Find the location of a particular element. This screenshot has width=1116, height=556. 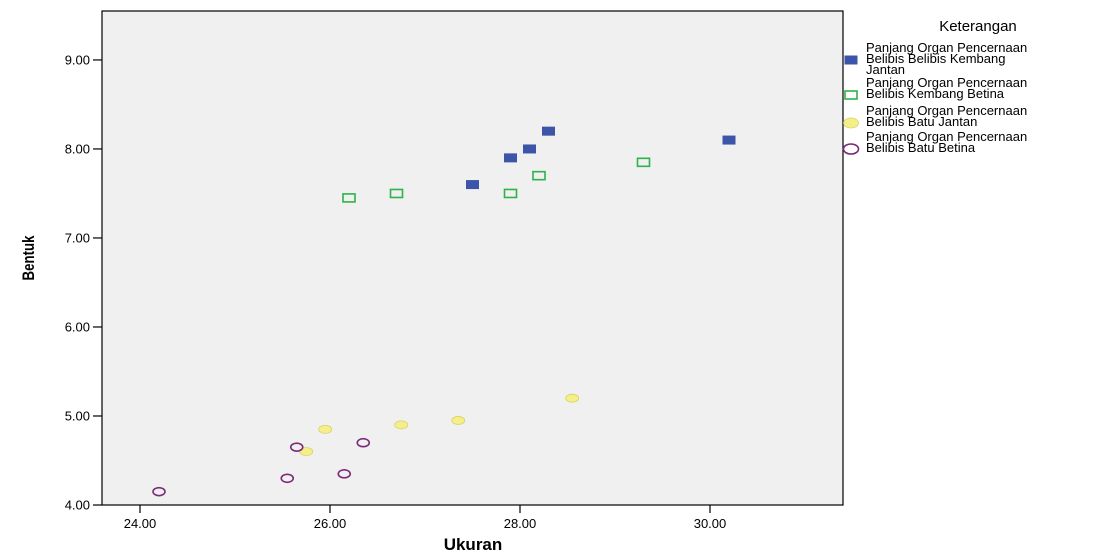

y-tick-label: 8.00 is located at coordinates (77, 148).